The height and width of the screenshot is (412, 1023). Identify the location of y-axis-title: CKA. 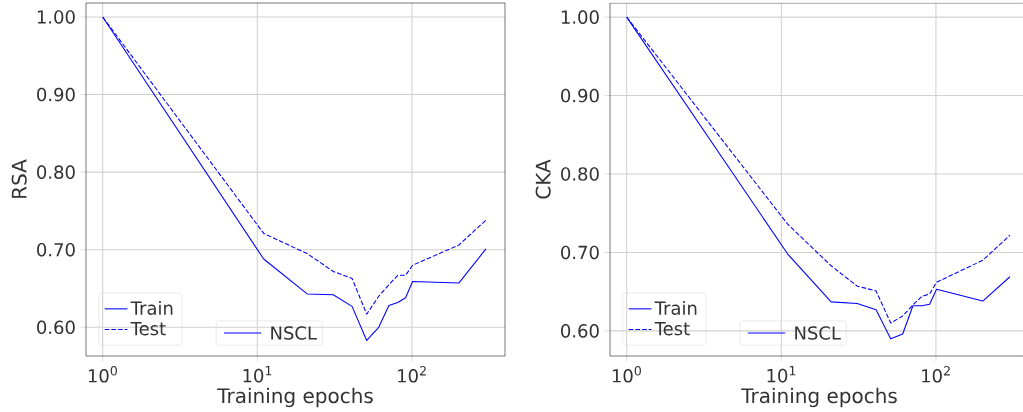
(543, 179).